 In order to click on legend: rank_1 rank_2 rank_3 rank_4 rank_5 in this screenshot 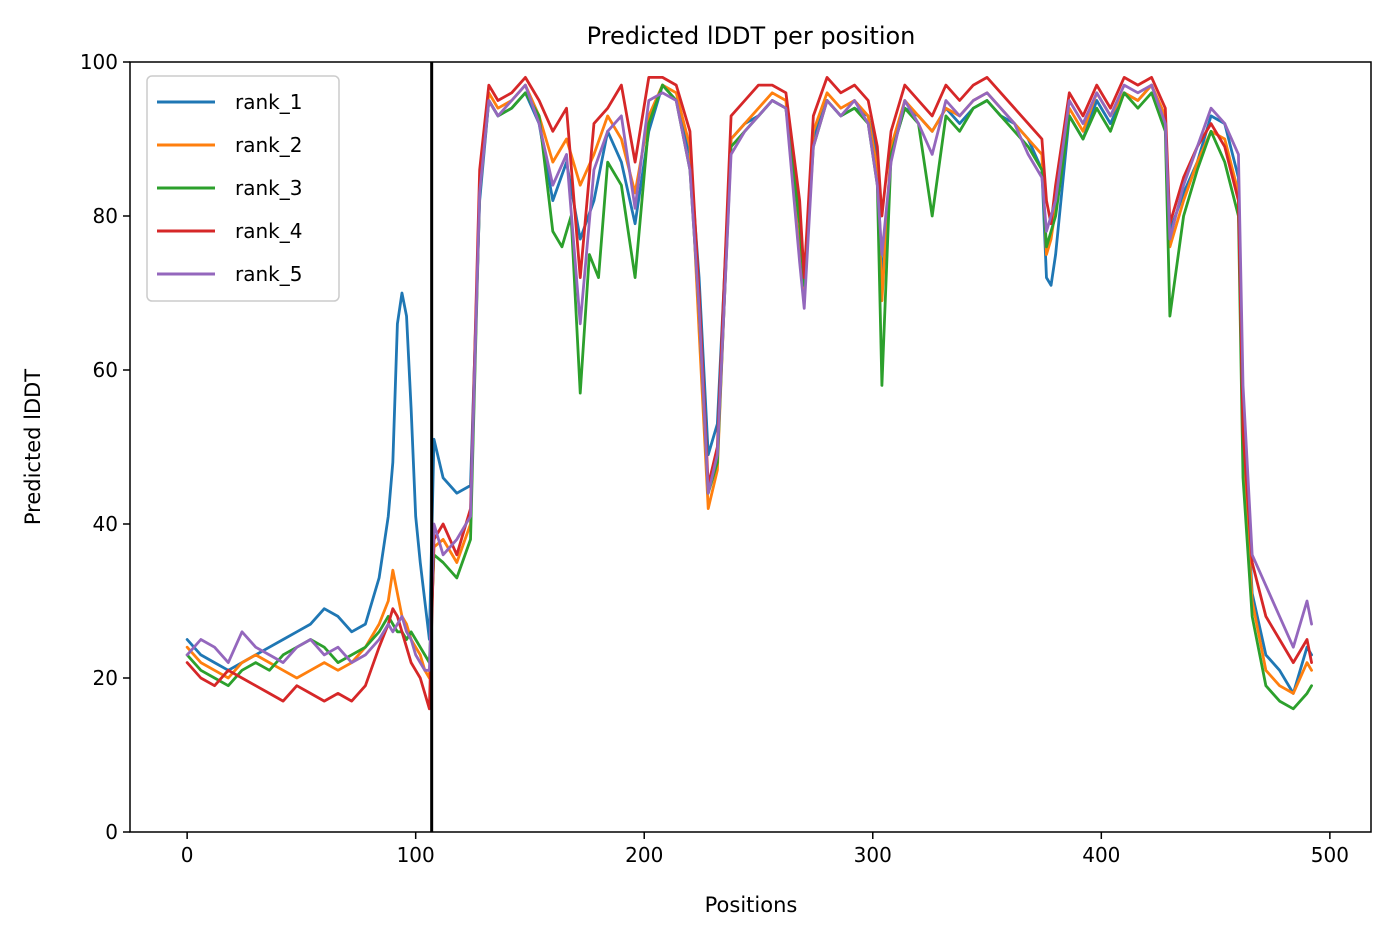, I will do `click(243, 188)`.